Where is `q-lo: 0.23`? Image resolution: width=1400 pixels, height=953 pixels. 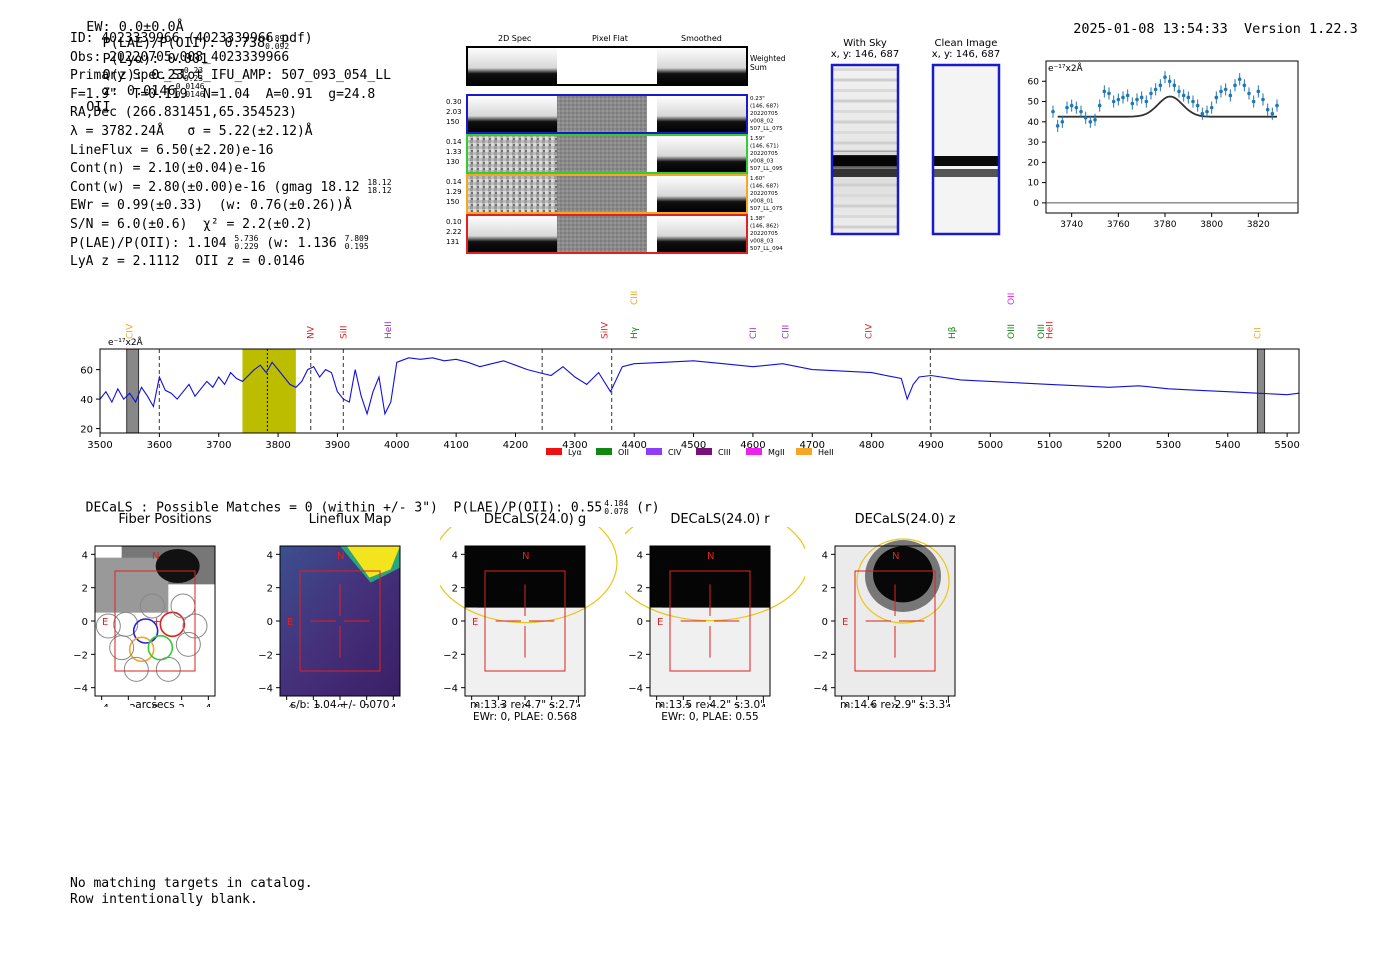 q-lo: 0.23 is located at coordinates (193, 78).